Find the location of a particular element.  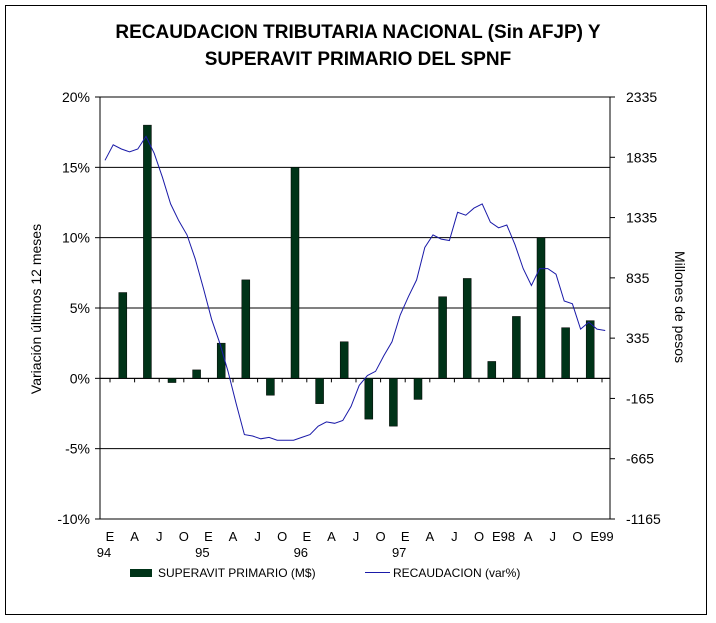

y-right-tick-label: 1835 is located at coordinates (641, 157).